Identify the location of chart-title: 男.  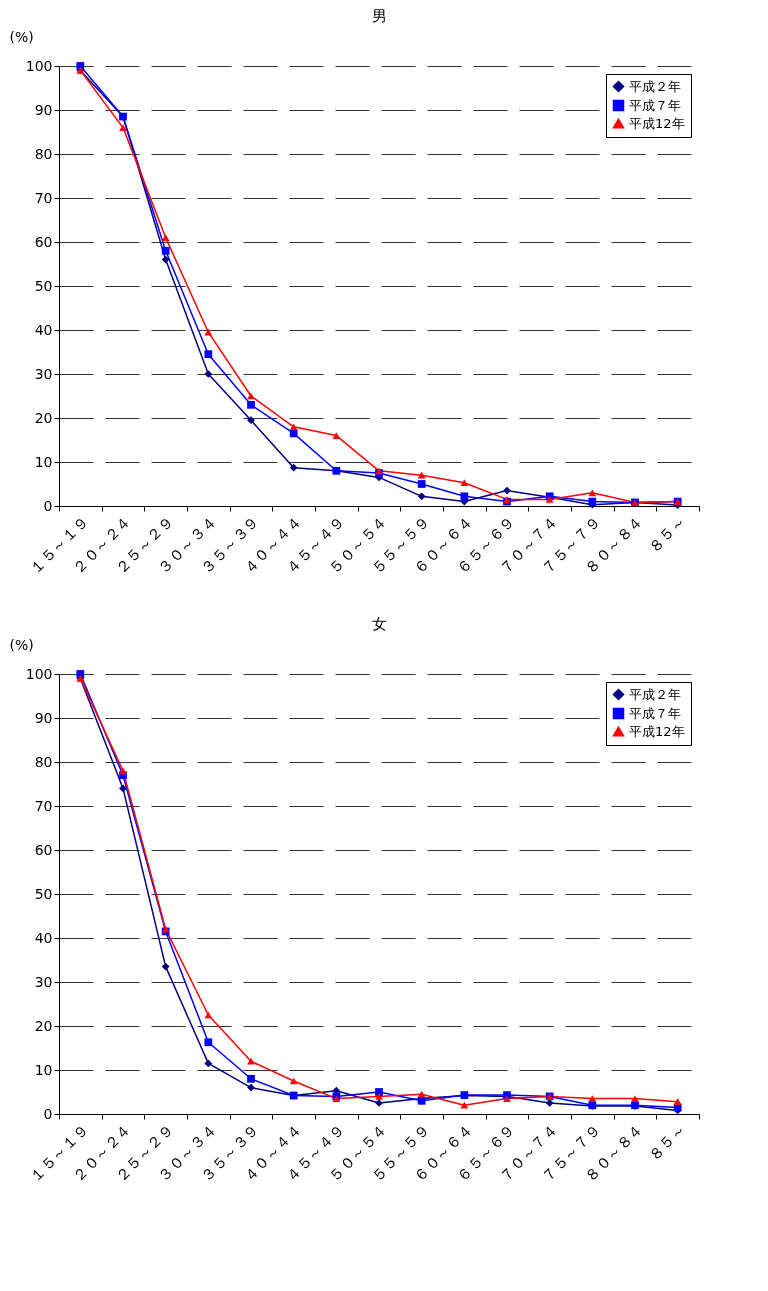
(379, 16).